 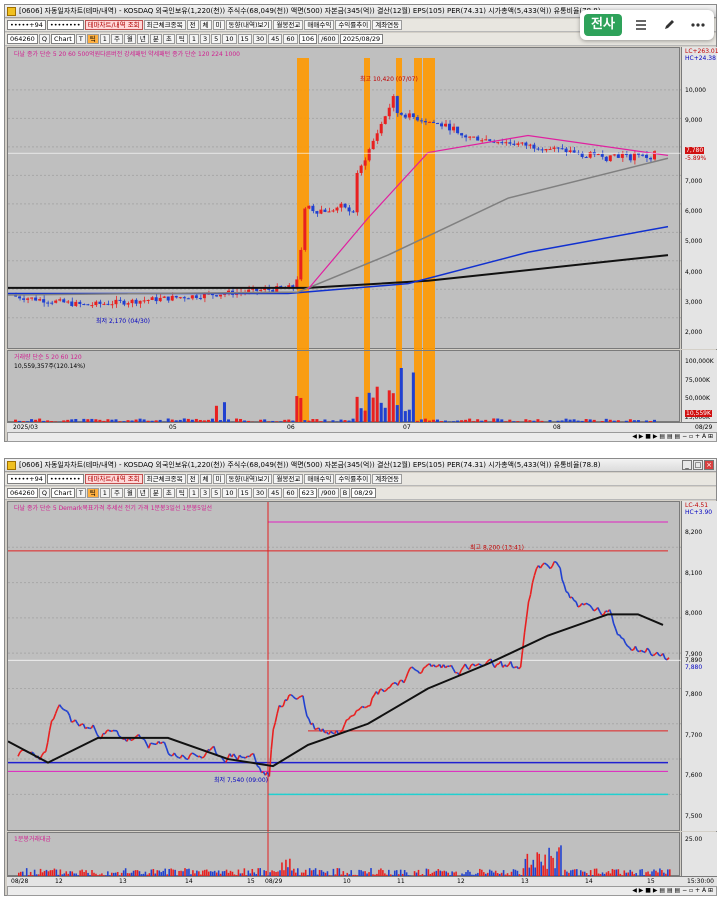 I want to click on more-icon, so click(x=698, y=25).